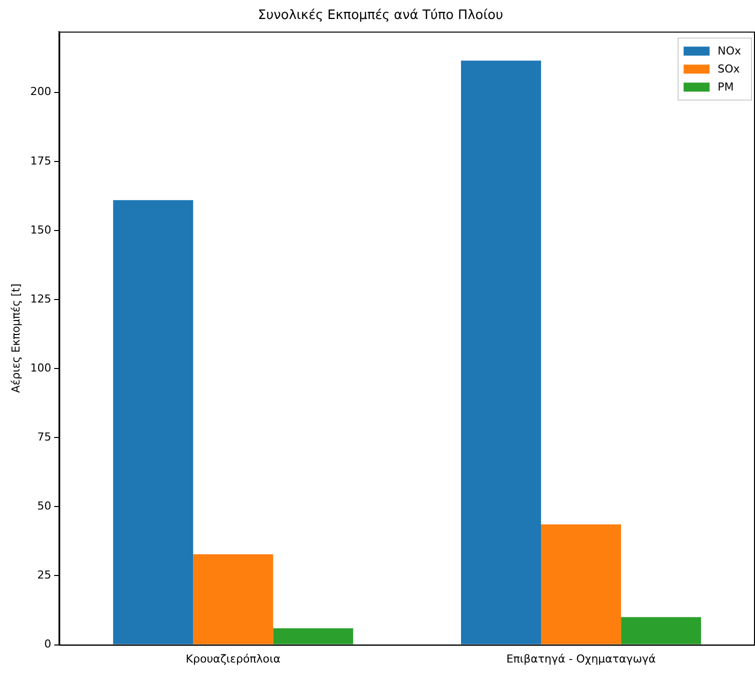 The image size is (755, 673). What do you see at coordinates (233, 659) in the screenshot?
I see `x-tick-label: Κρουαζιερόπλοια` at bounding box center [233, 659].